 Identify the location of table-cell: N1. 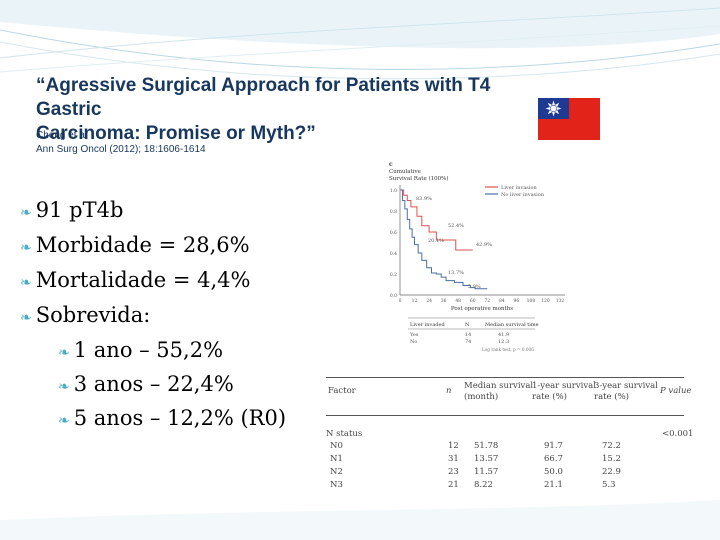
(336, 459).